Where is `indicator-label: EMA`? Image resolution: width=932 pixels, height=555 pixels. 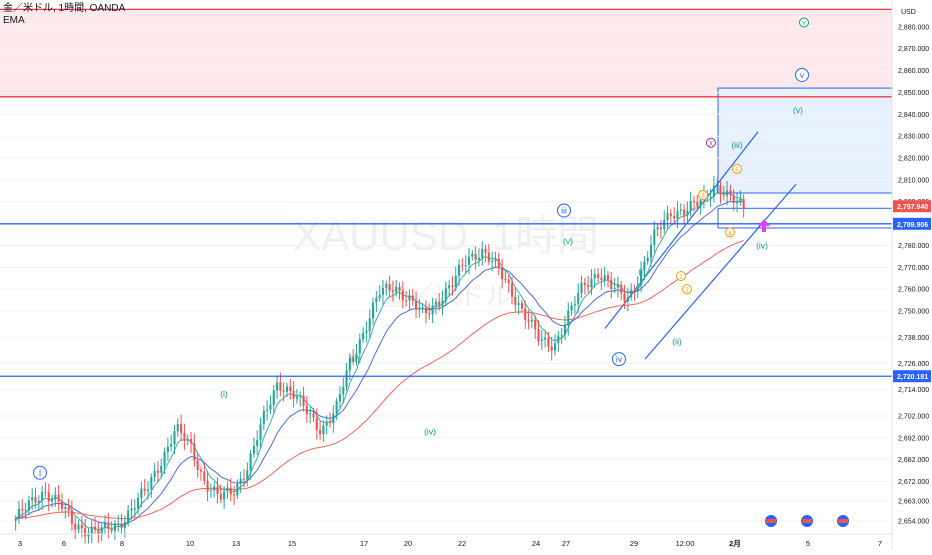
indicator-label: EMA is located at coordinates (14, 20).